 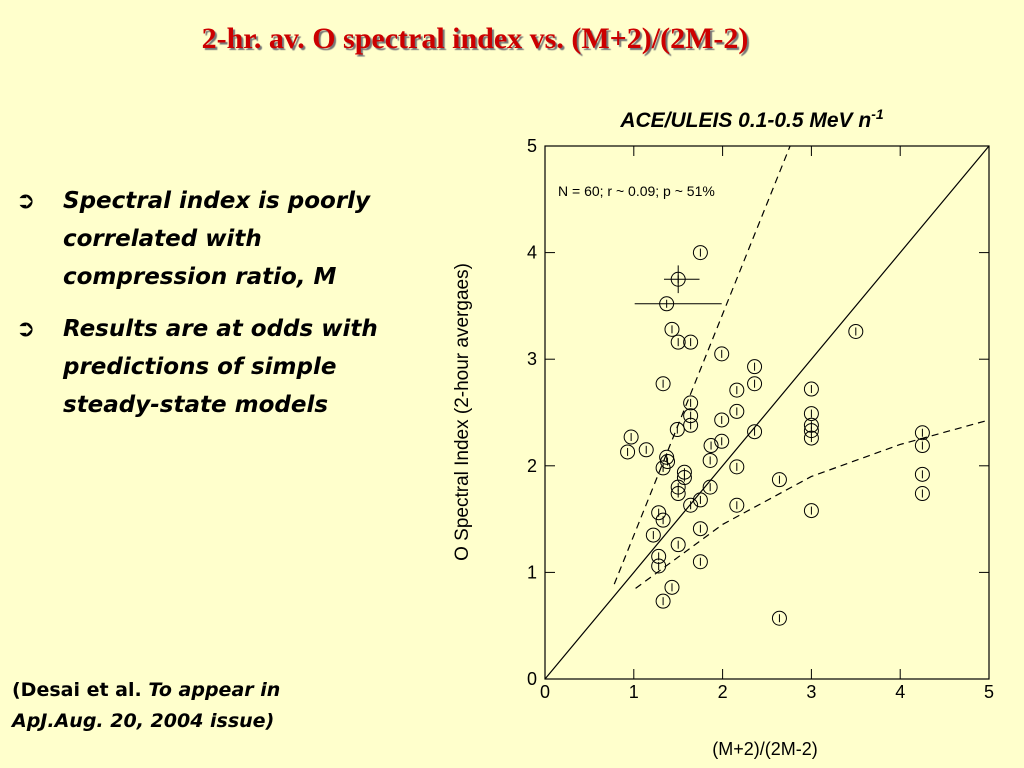 I want to click on x-tick-label: 4, so click(x=900, y=692).